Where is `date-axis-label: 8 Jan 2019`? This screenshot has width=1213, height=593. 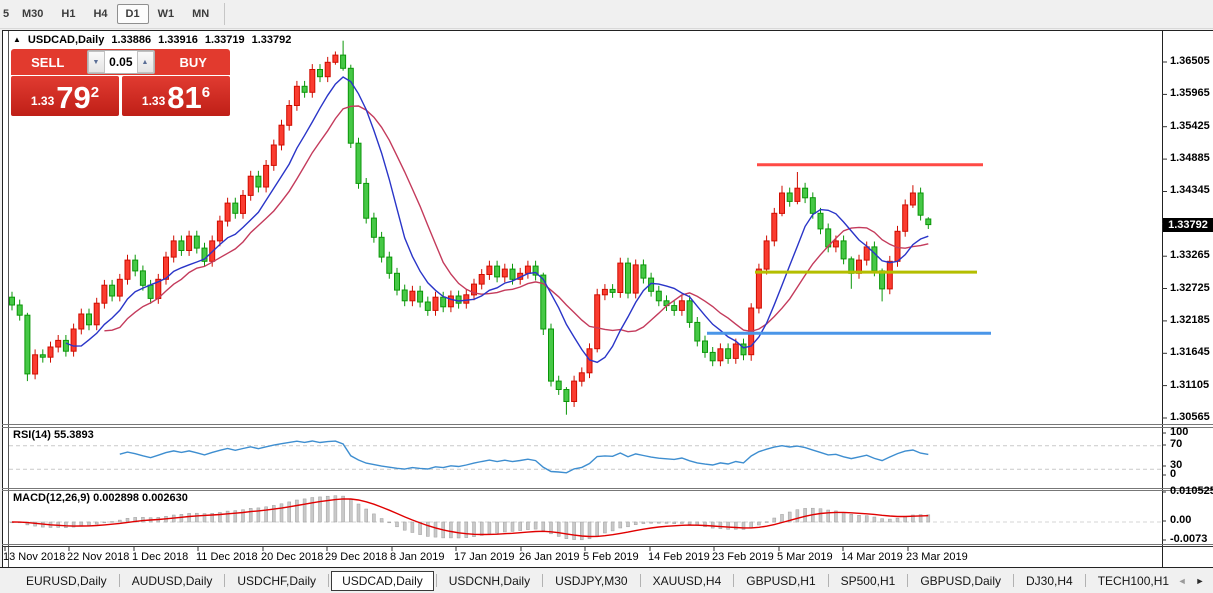 date-axis-label: 8 Jan 2019 is located at coordinates (417, 557).